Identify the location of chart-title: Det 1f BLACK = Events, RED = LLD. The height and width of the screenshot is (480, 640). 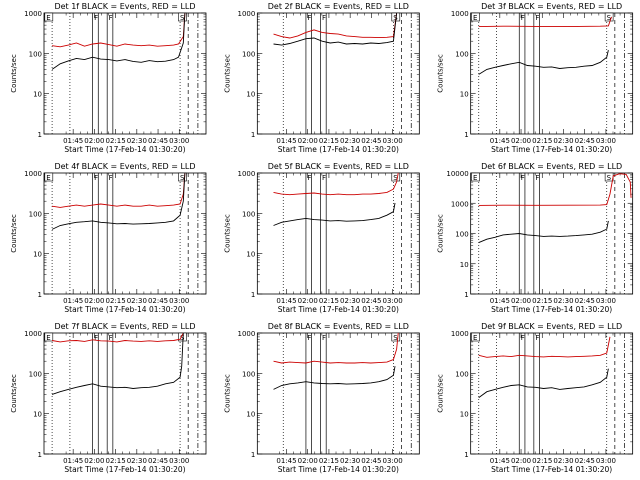
(124, 6).